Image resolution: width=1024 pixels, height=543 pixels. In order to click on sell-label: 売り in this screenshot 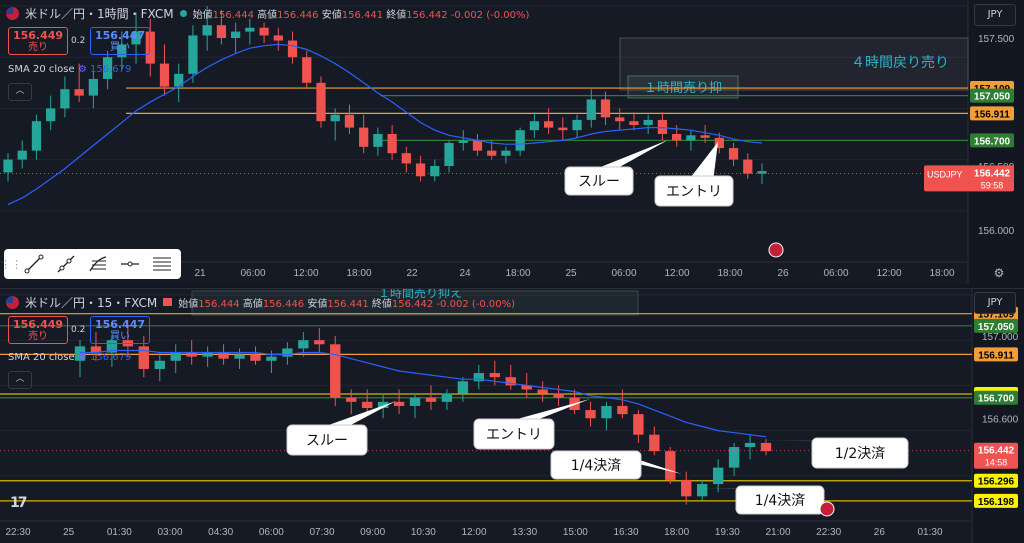, I will do `click(38, 47)`.